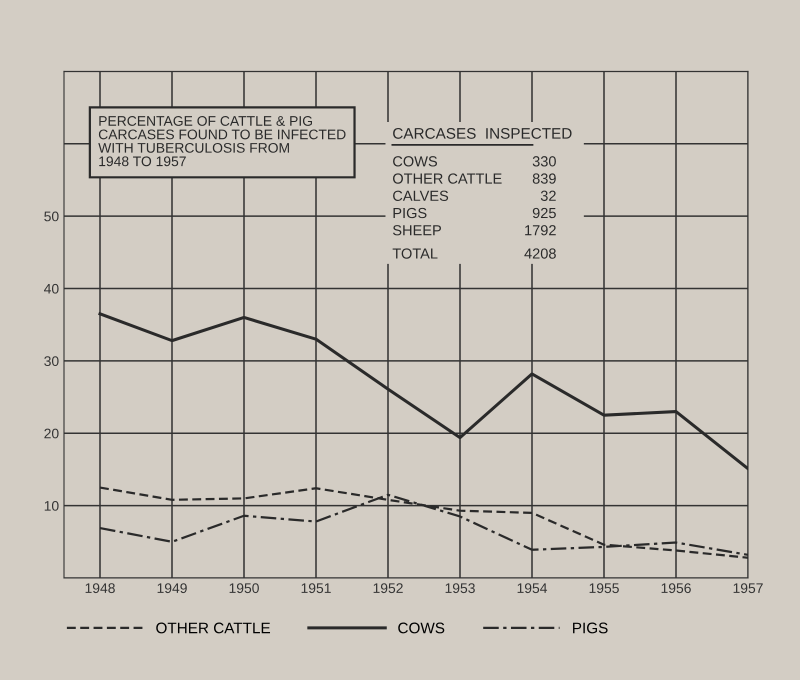  What do you see at coordinates (222, 141) in the screenshot?
I see `text: PERCENTAGE OF CATTLE & PIG CARCASES FOUND TO BE INFECTED WITH TUBERCULOSIS FROM 1948 TO 1957` at bounding box center [222, 141].